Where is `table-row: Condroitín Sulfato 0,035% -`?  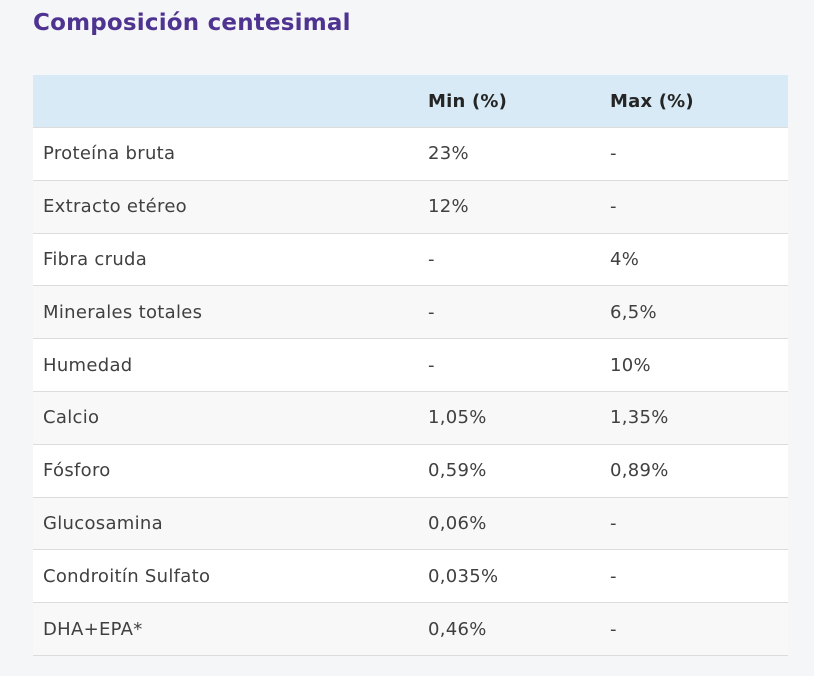 table-row: Condroitín Sulfato 0,035% - is located at coordinates (410, 577).